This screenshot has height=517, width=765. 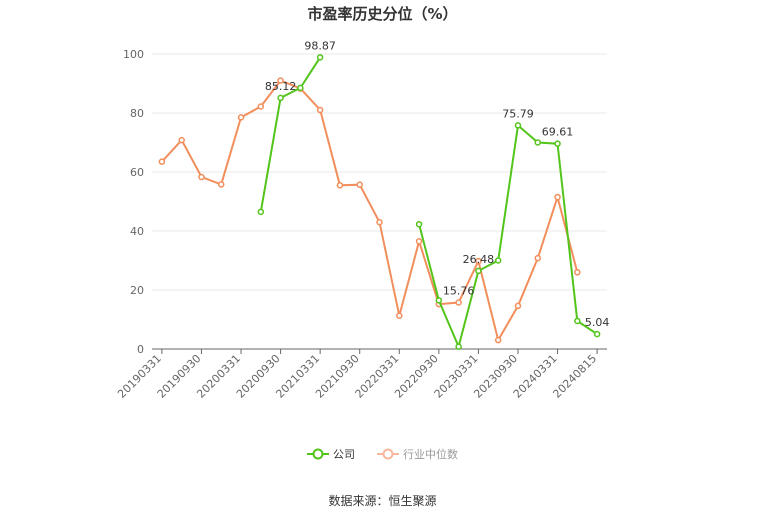 What do you see at coordinates (430, 454) in the screenshot?
I see `legend-label-industry-median: 行业中位数` at bounding box center [430, 454].